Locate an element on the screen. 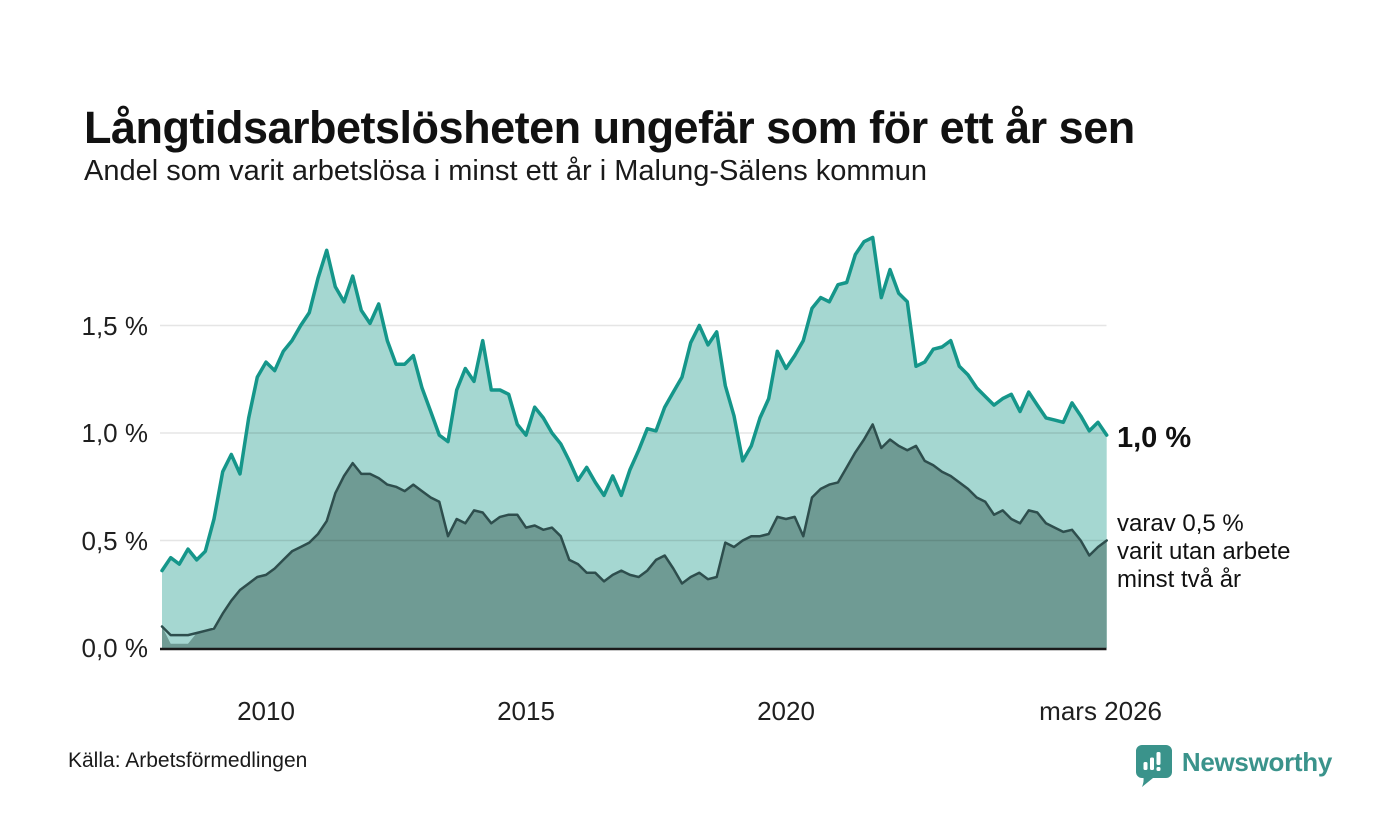  newsworthy-logo-icon is located at coordinates (1153, 766).